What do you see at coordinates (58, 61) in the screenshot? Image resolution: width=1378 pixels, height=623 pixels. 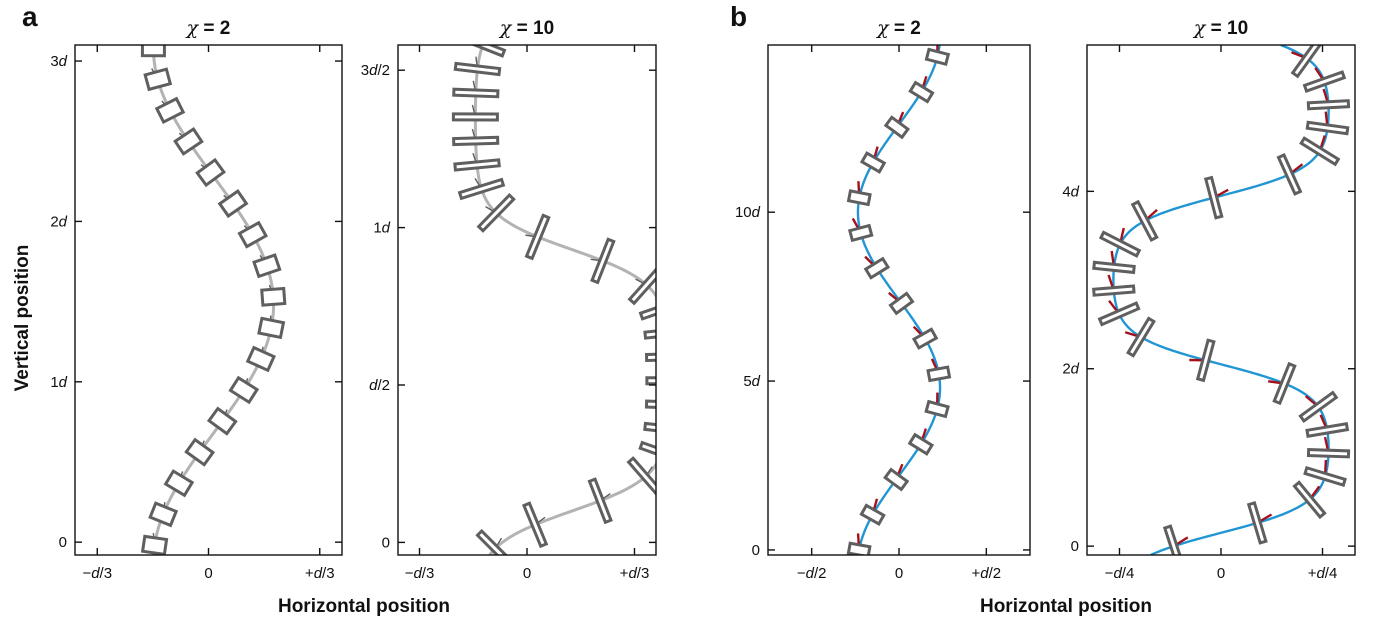 I see `y-tick-label: 3d` at bounding box center [58, 61].